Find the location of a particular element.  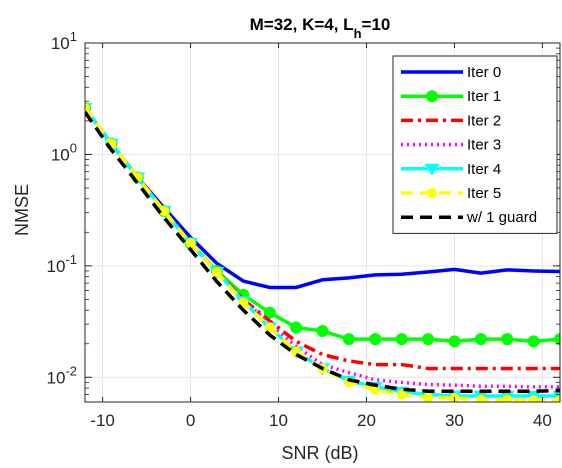

y-axis-label: NMSE is located at coordinates (22, 210).